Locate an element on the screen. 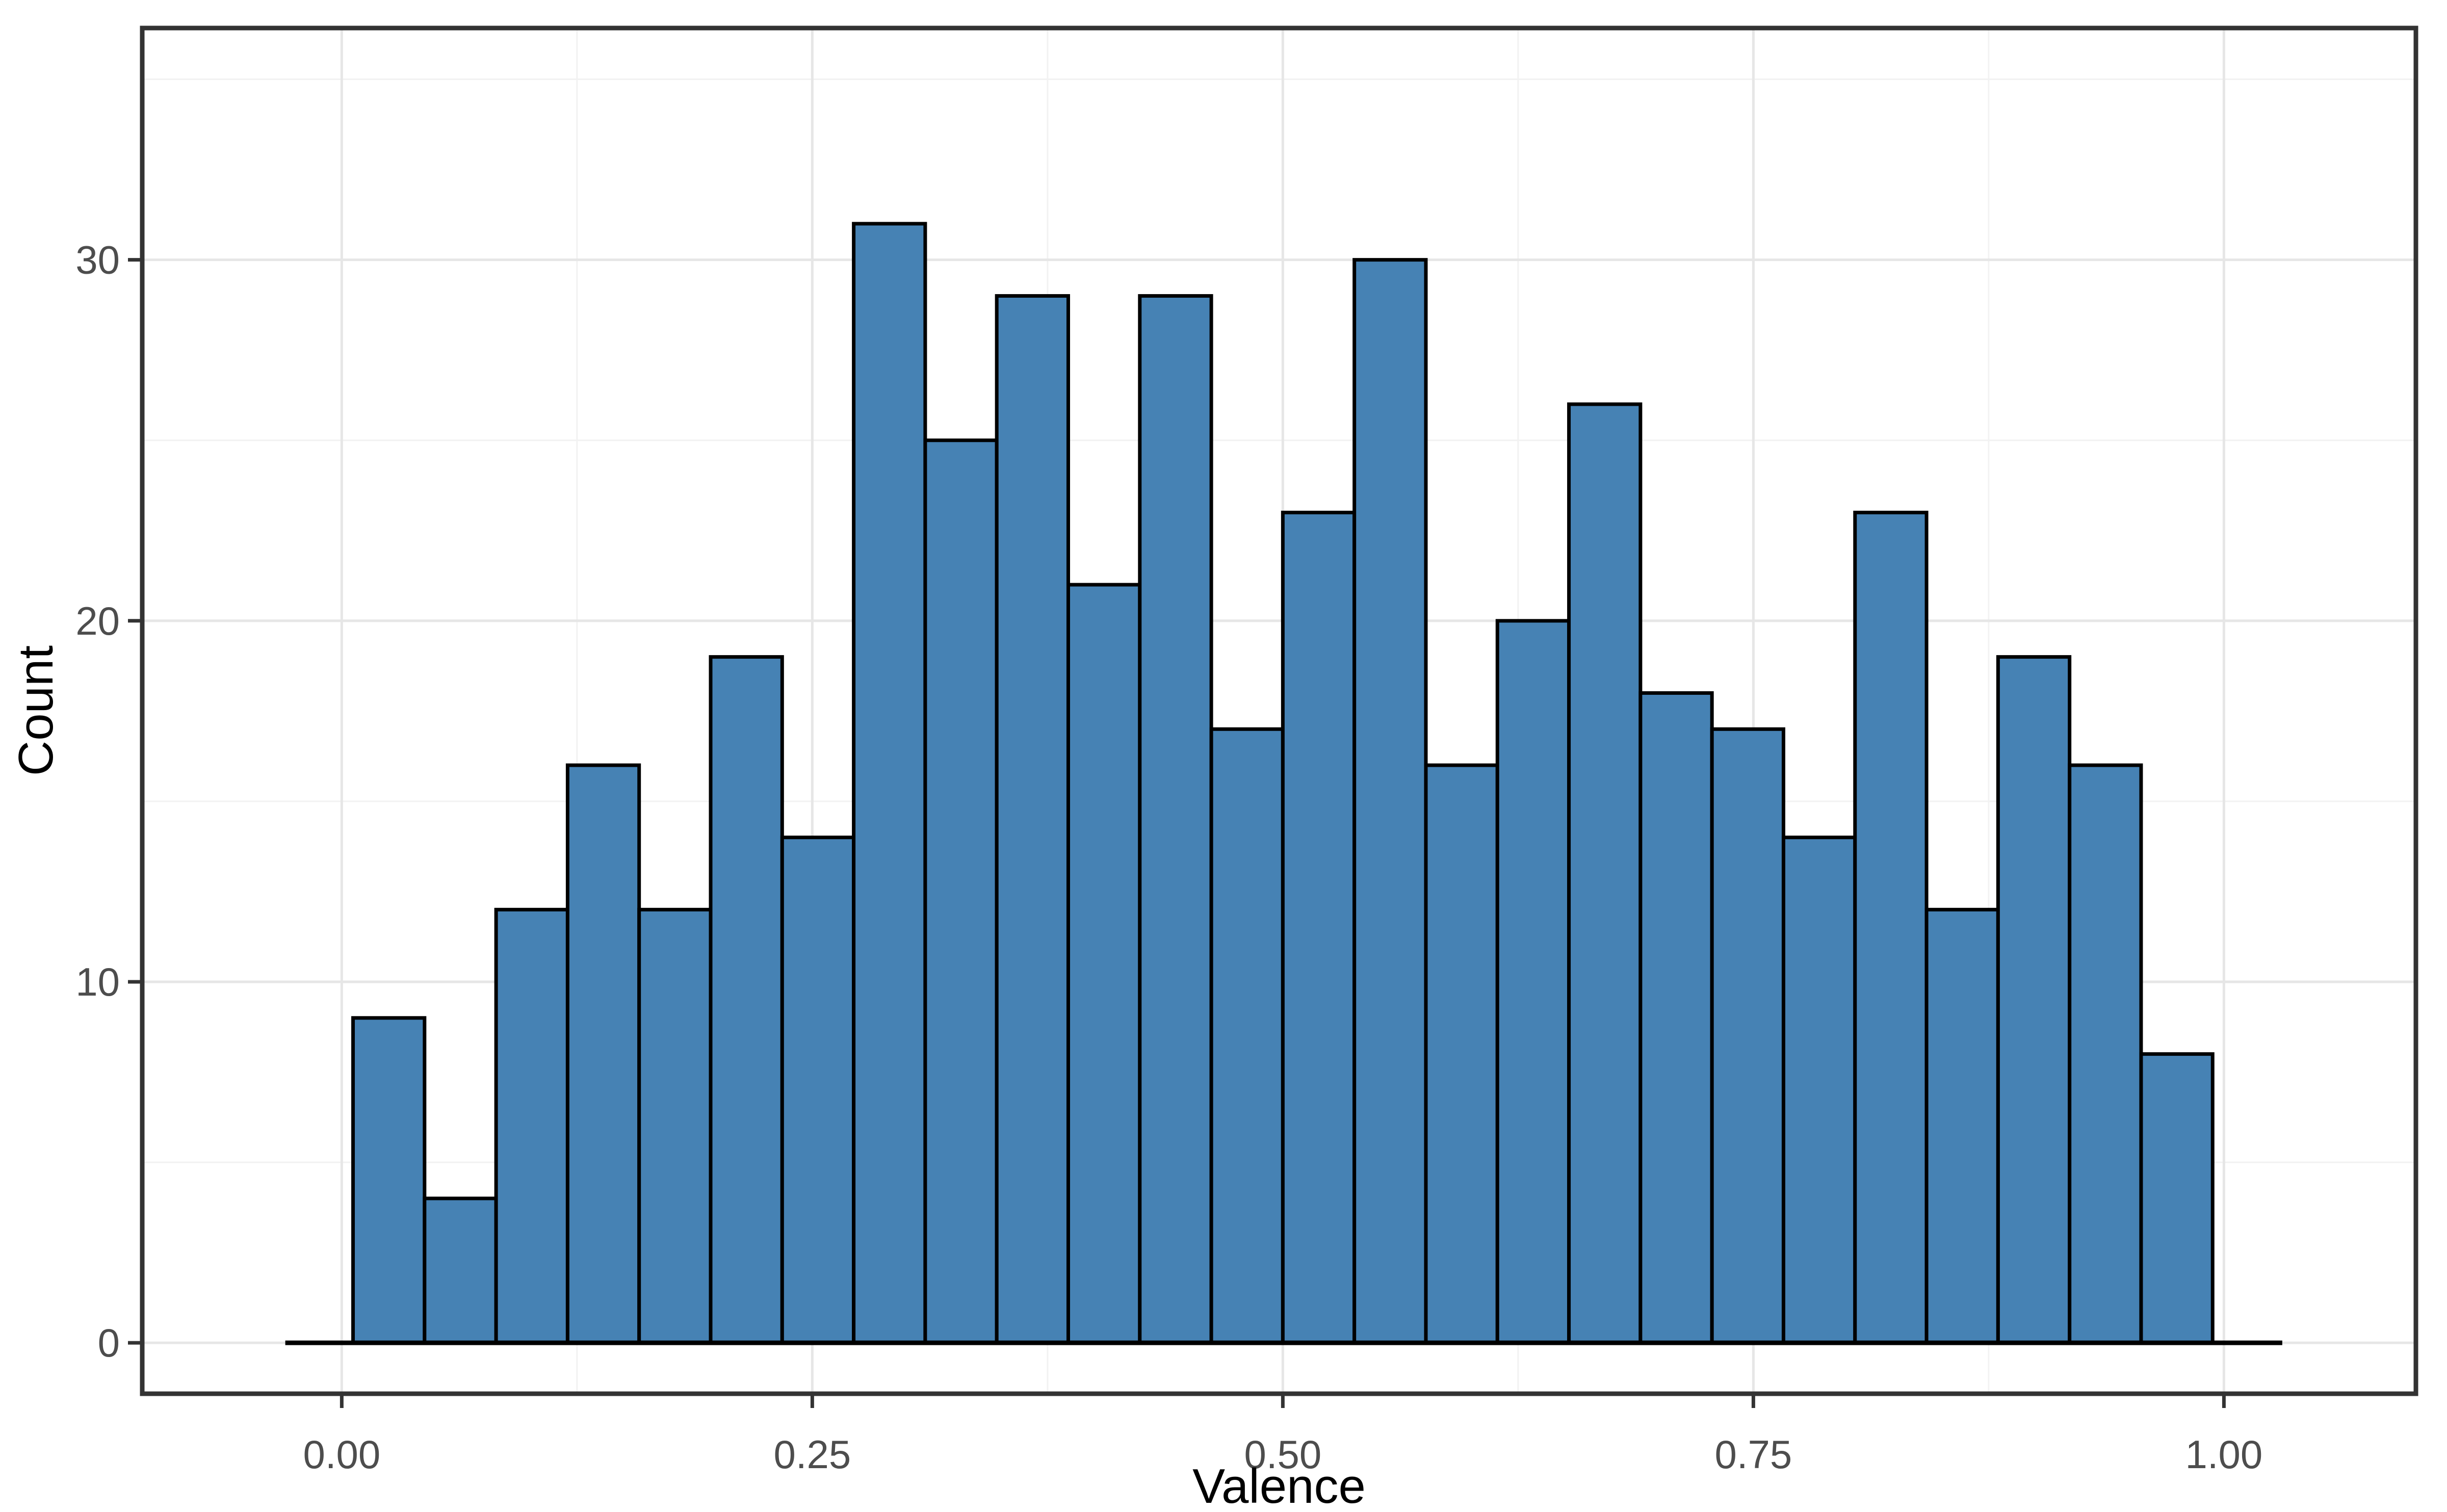  y-tick-label: 20 is located at coordinates (97, 620).